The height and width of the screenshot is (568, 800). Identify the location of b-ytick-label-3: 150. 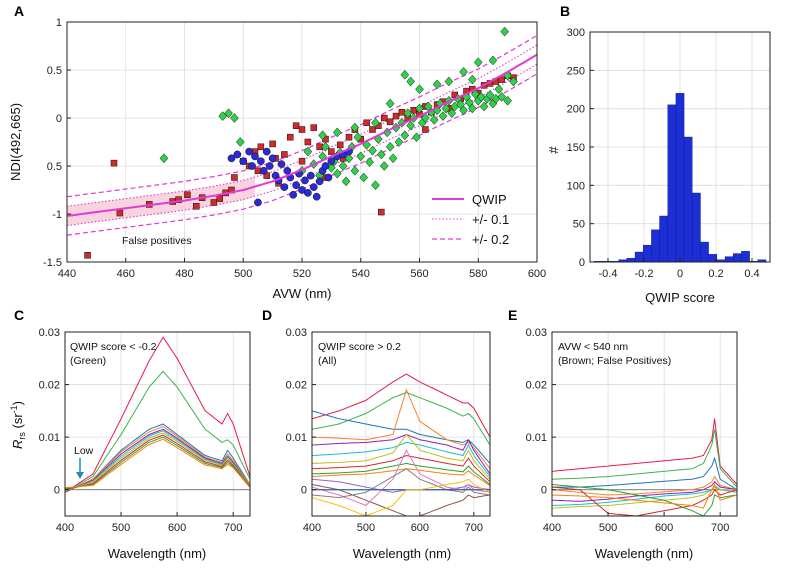
(576, 148).